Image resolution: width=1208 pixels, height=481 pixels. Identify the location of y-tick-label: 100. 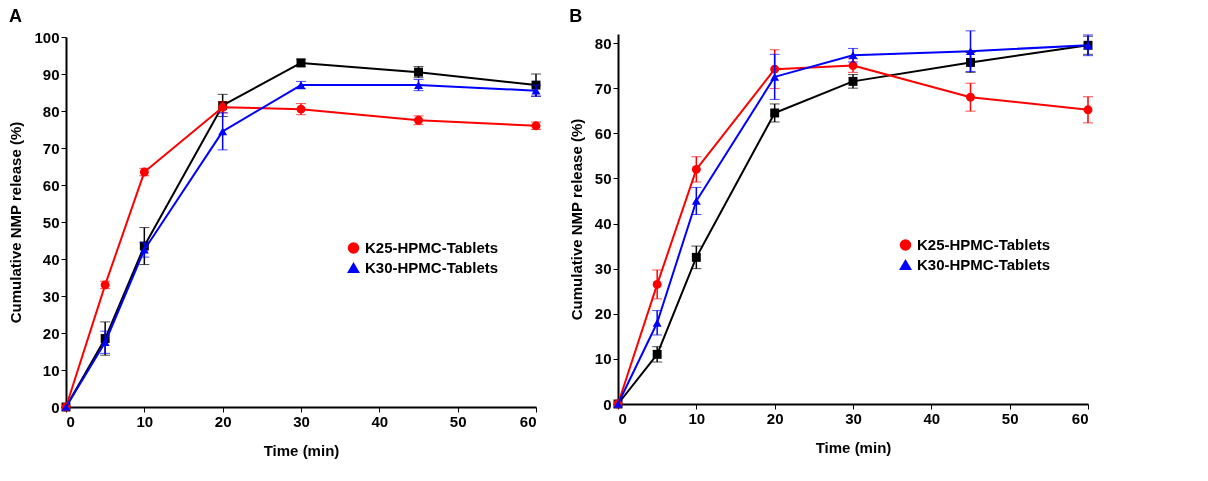
(47, 37).